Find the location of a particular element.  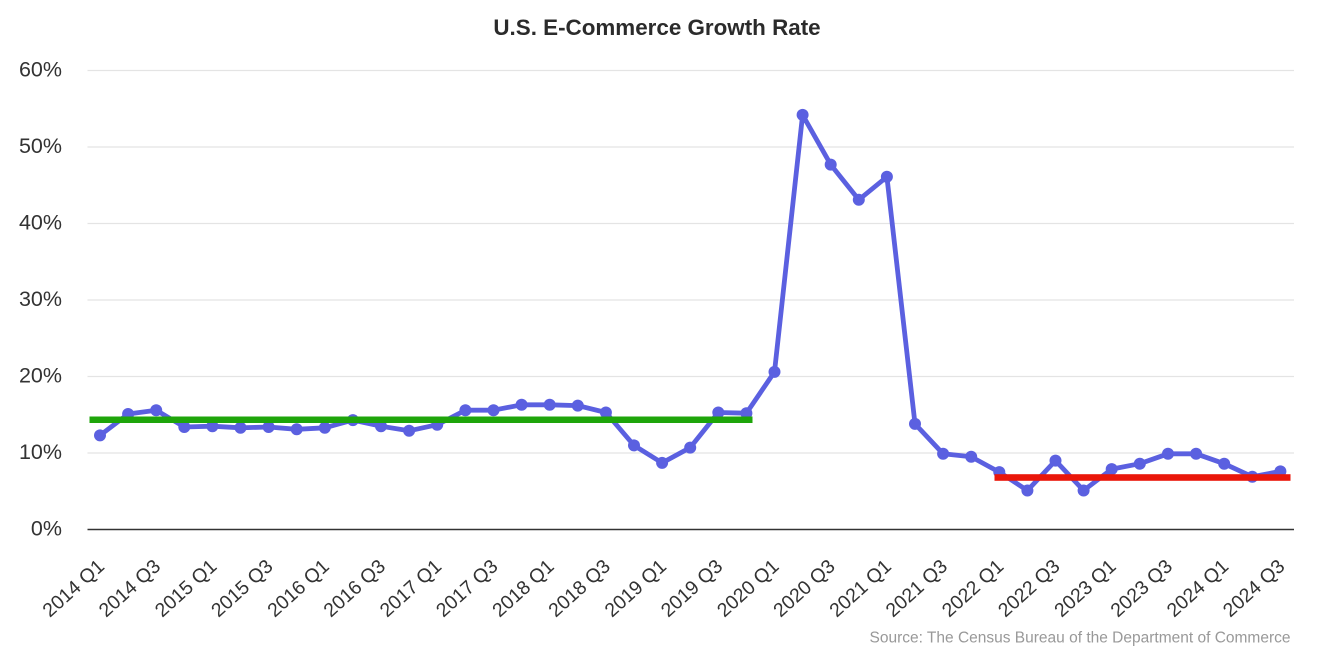

svg-text: 2017 Q3 is located at coordinates (467, 588).